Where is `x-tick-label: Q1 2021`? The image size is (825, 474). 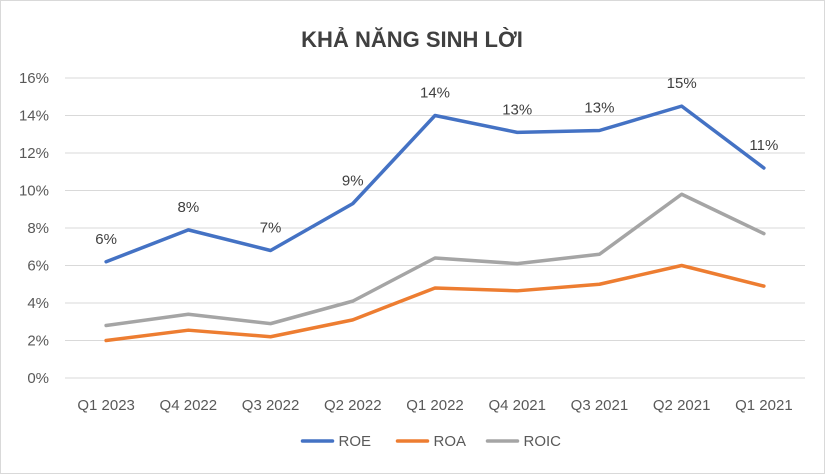
x-tick-label: Q1 2021 is located at coordinates (764, 405).